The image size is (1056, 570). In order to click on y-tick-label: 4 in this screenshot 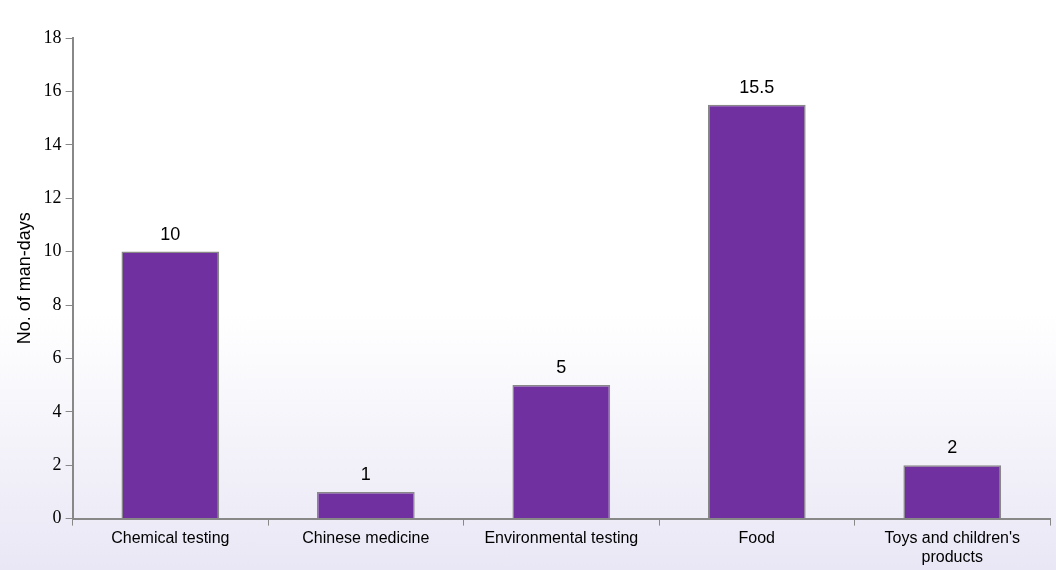, I will do `click(57, 410)`.